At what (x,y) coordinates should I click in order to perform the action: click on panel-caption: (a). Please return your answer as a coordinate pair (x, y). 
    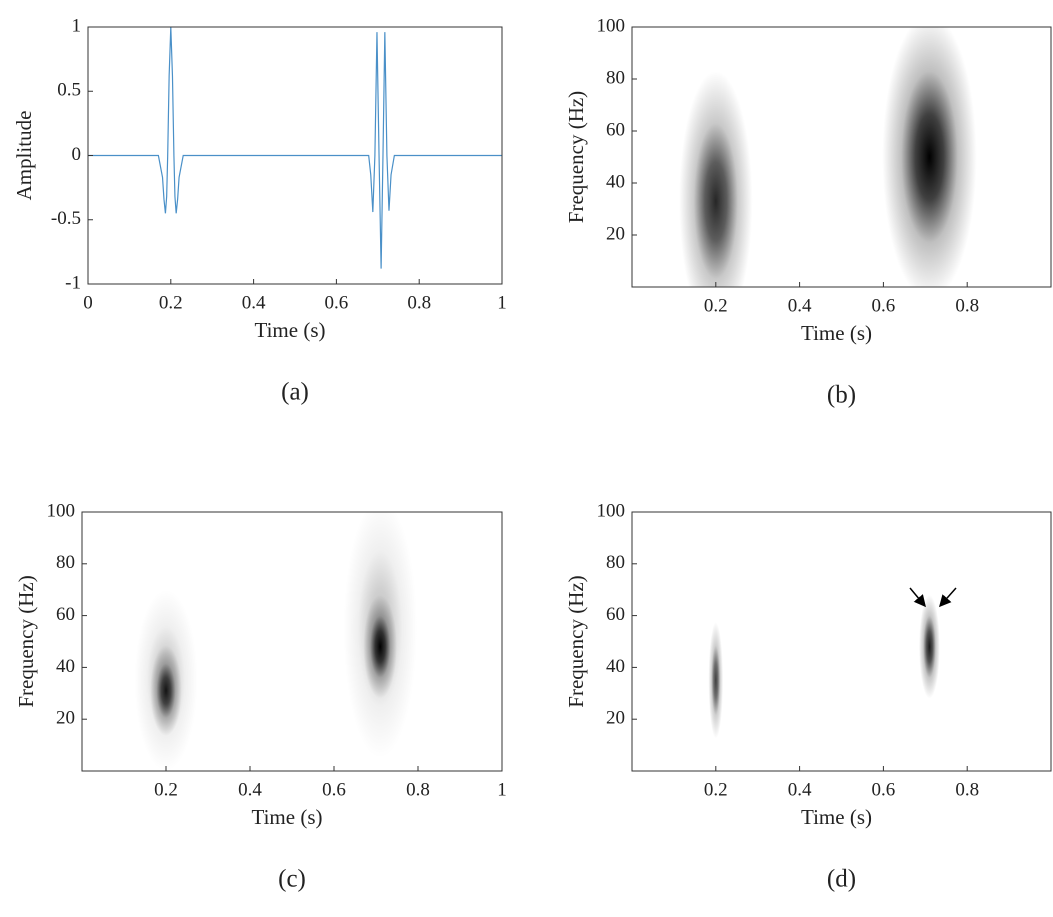
    Looking at the image, I should click on (295, 392).